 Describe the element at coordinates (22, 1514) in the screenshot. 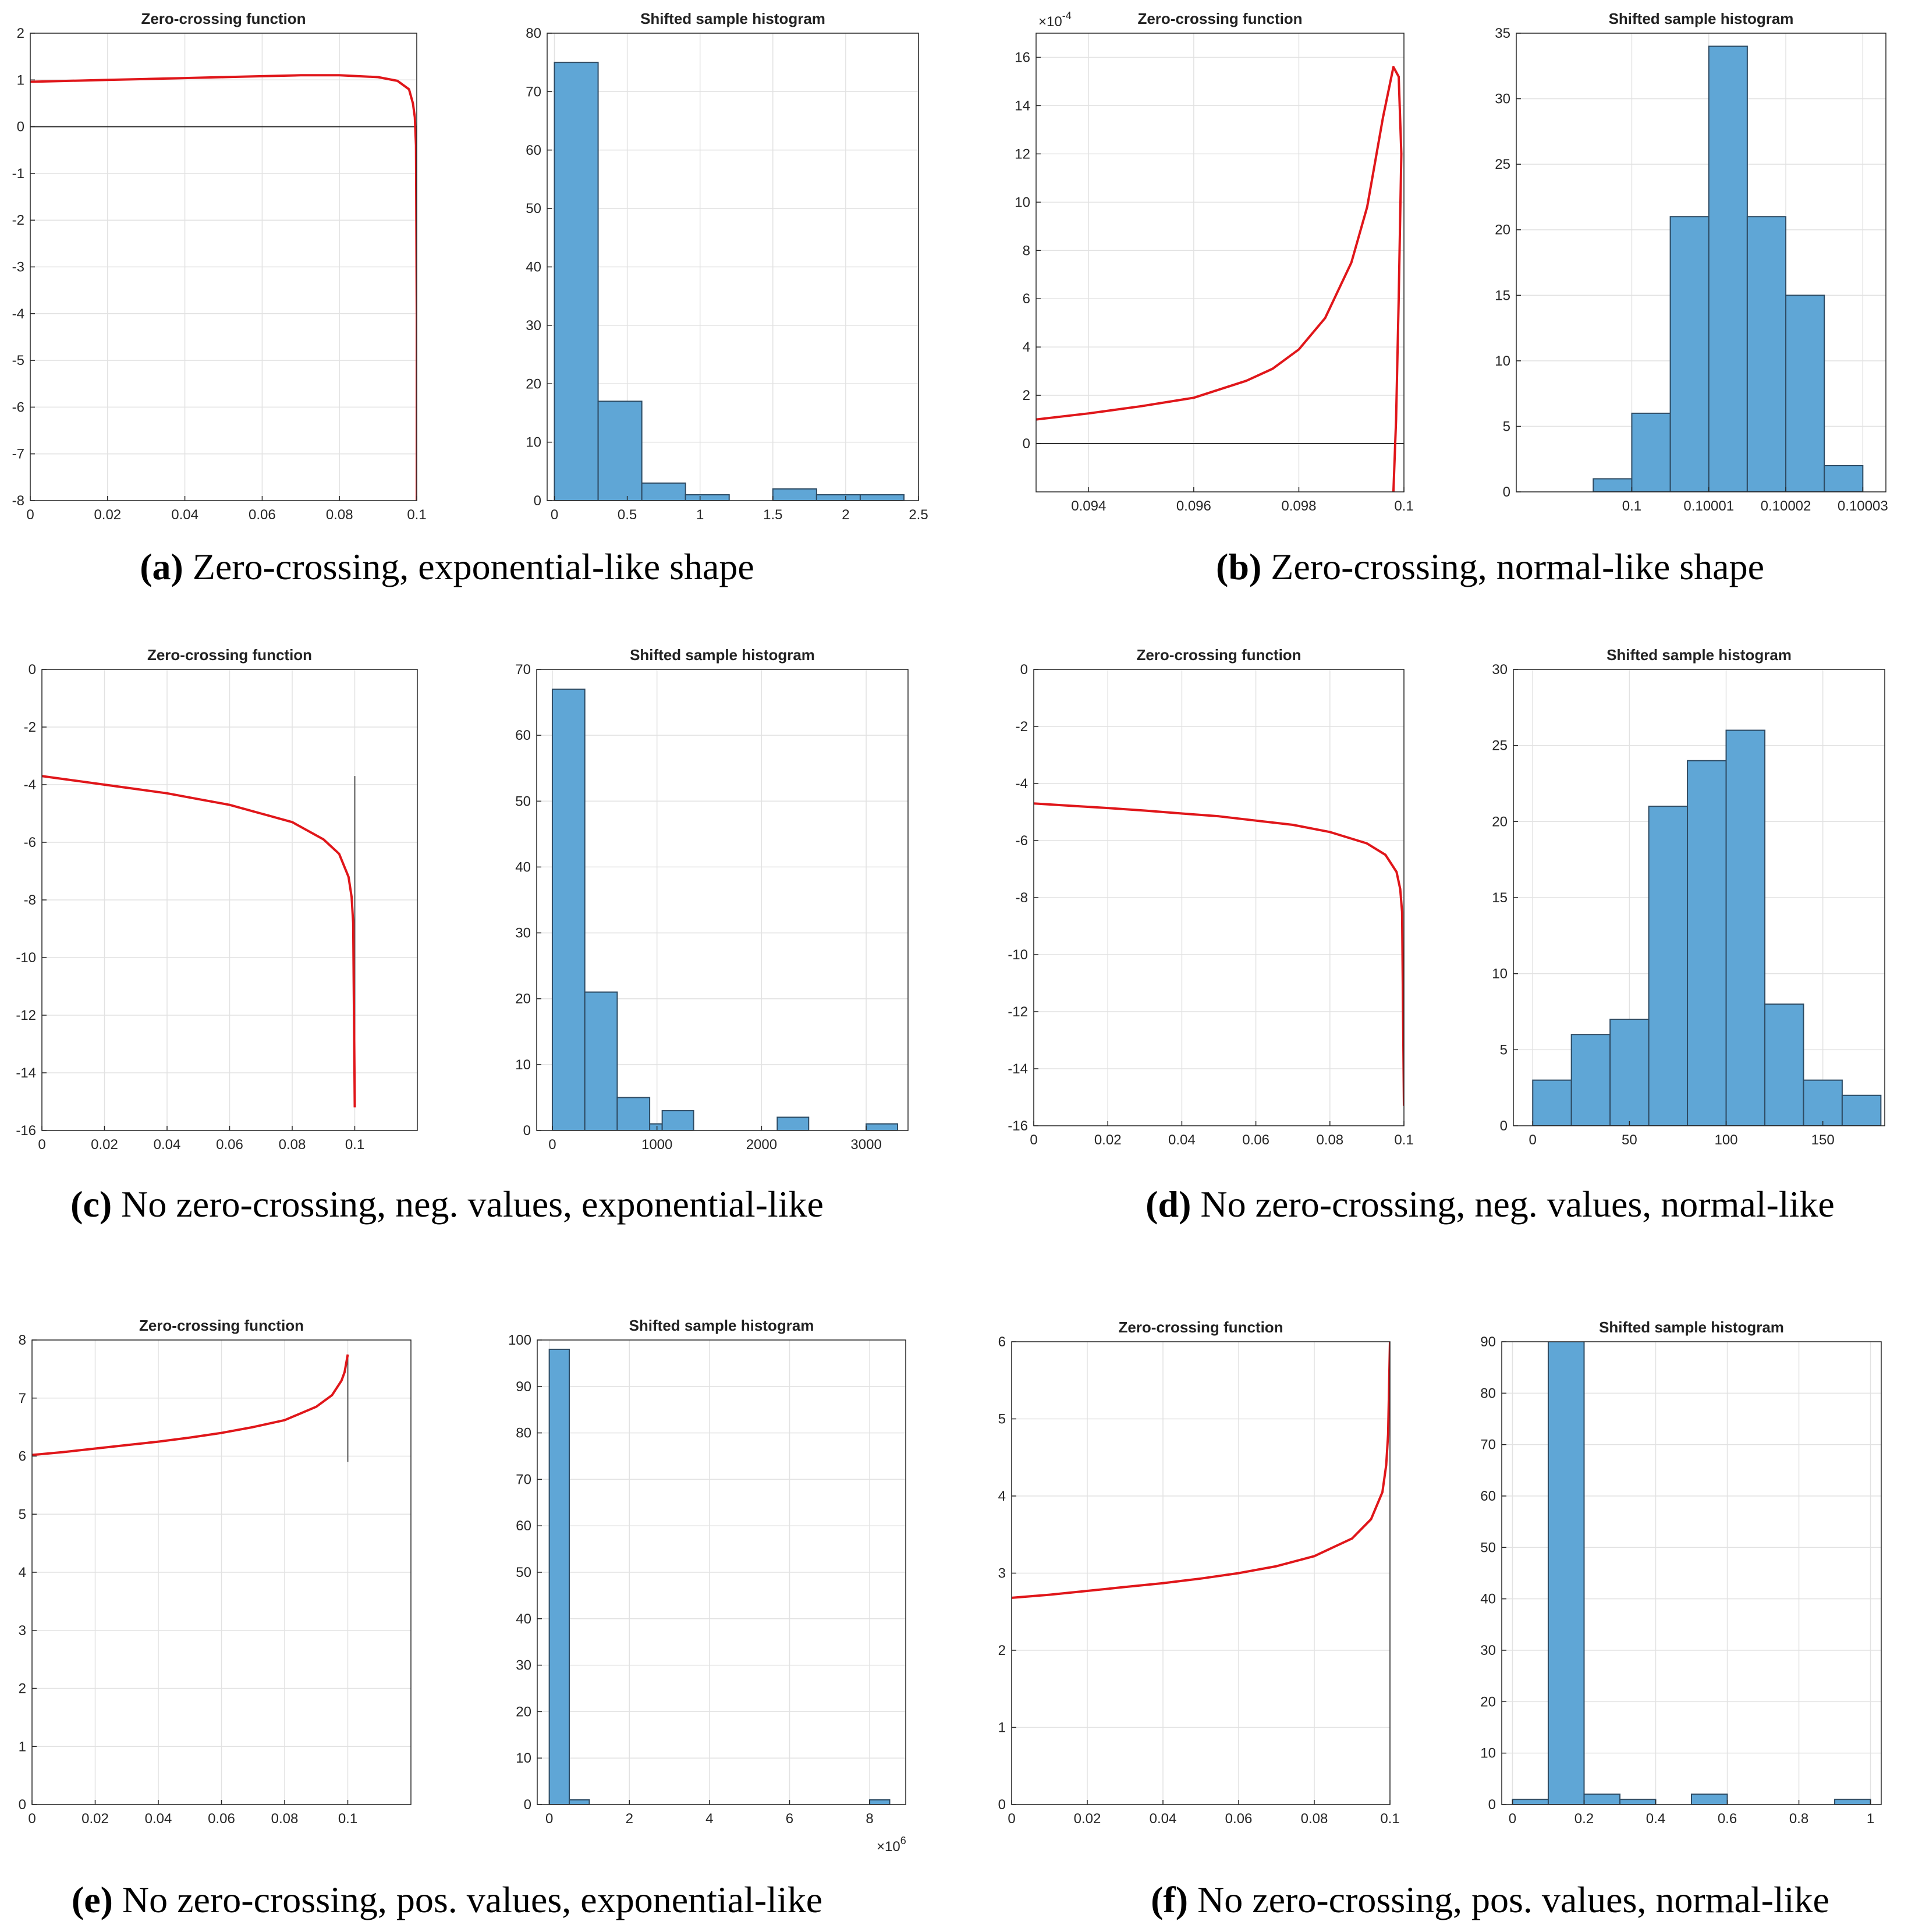

I see `y-tick-label: 5` at that location.